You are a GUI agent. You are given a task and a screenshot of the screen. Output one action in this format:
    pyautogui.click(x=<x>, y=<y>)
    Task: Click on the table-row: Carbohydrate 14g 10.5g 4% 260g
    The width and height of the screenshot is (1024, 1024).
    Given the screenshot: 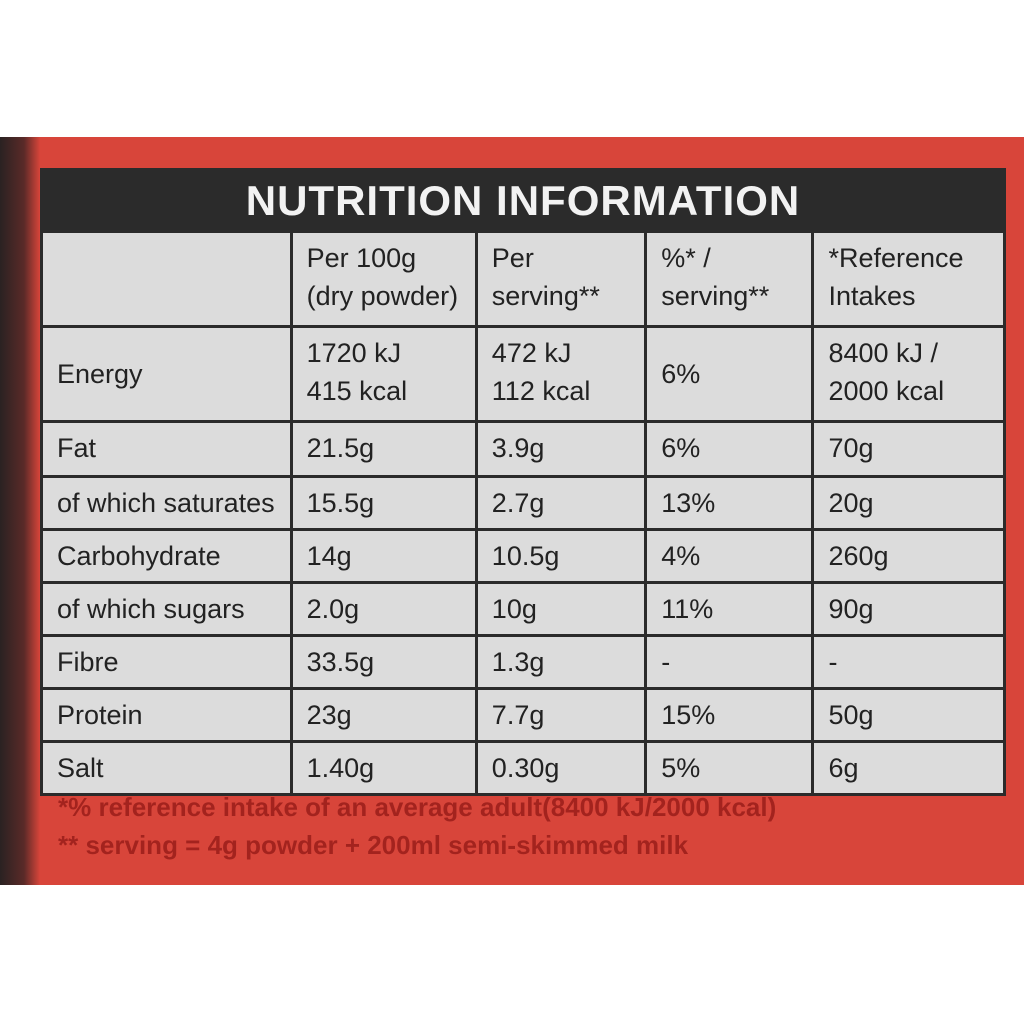 What is the action you would take?
    pyautogui.click(x=523, y=556)
    